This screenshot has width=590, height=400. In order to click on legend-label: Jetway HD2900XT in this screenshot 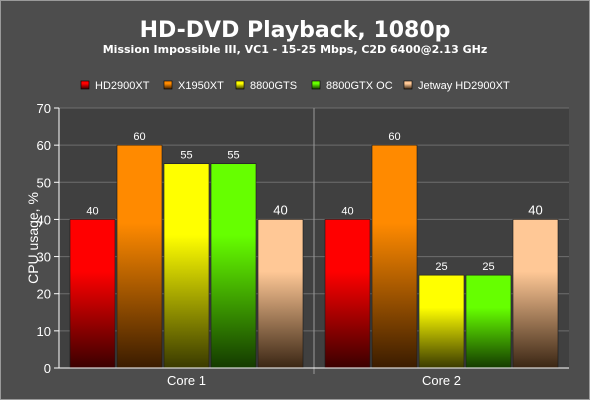, I will do `click(464, 86)`.